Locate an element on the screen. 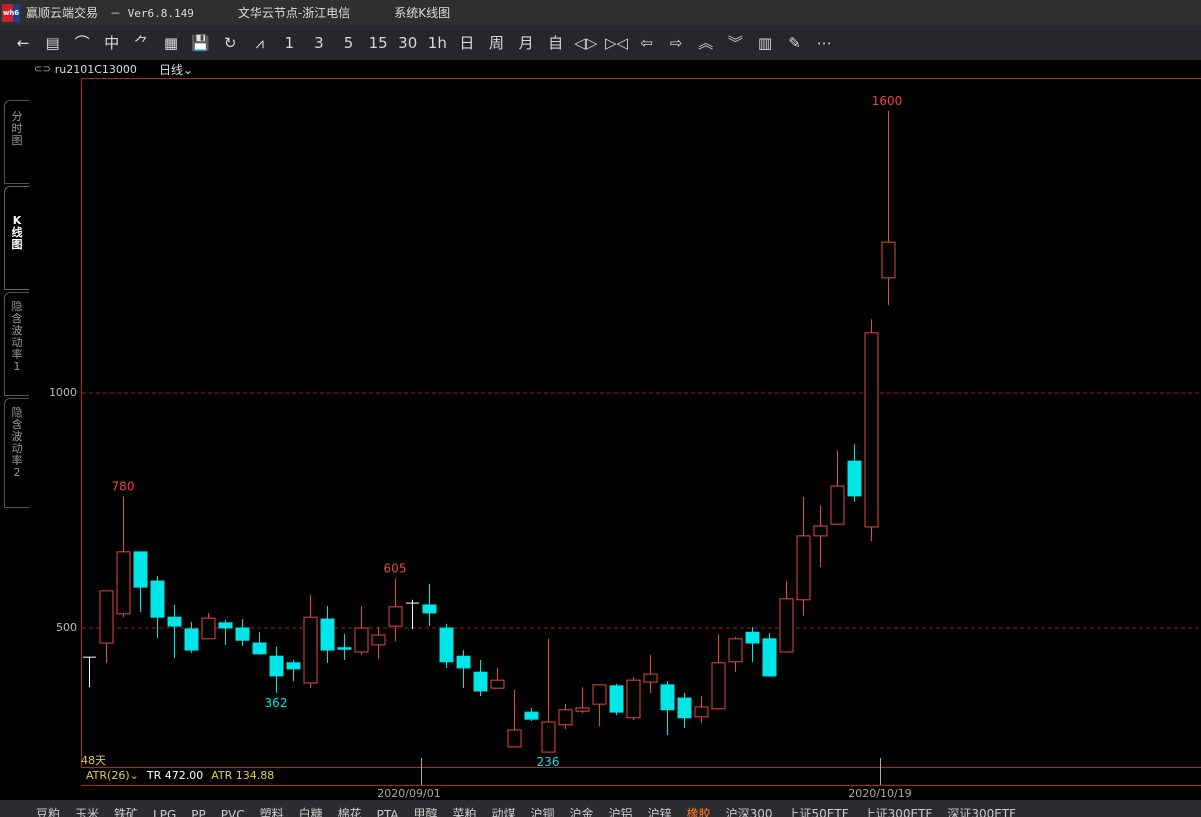  bottom-tab: 上证50ETF is located at coordinates (818, 812).